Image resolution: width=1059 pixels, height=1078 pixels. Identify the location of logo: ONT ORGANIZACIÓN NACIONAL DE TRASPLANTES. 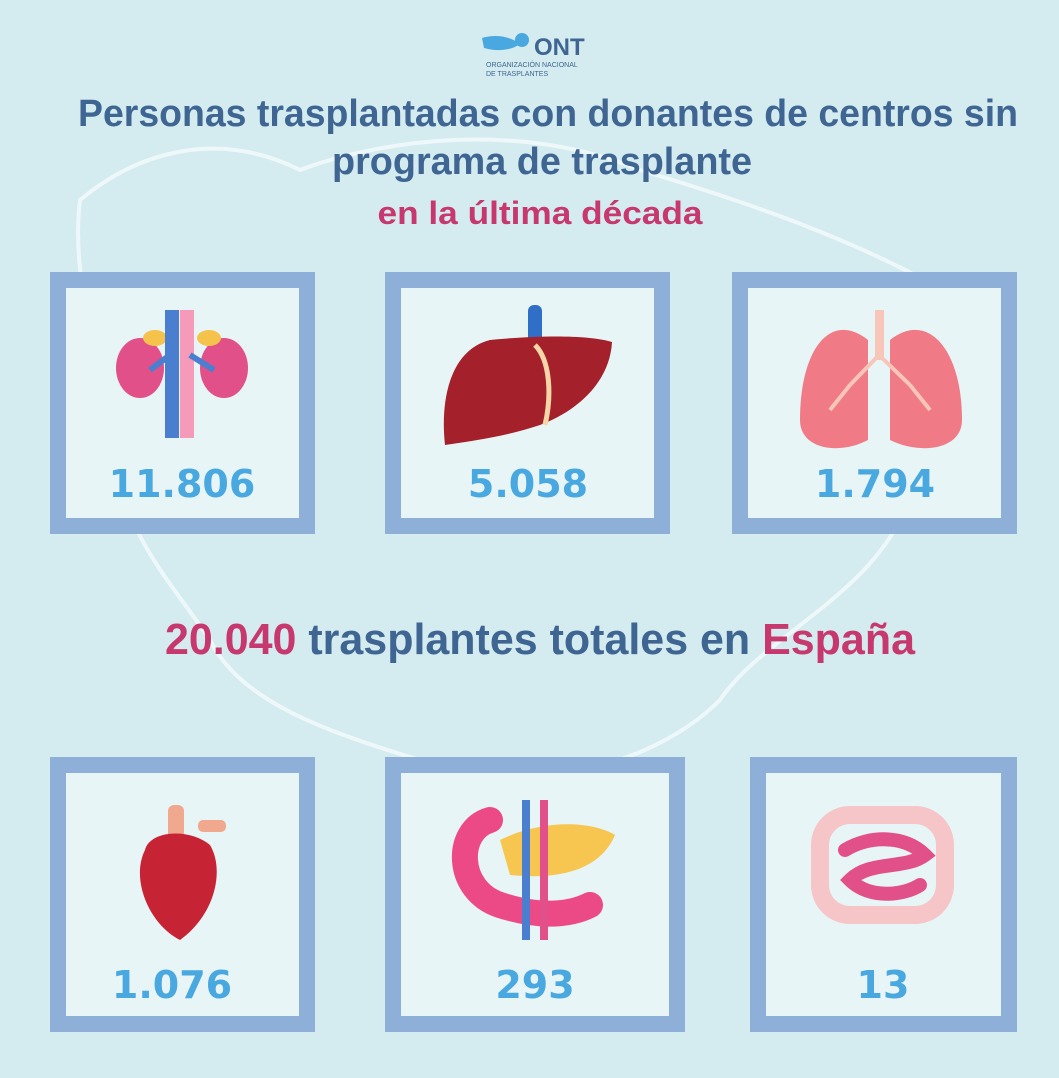
(533, 55).